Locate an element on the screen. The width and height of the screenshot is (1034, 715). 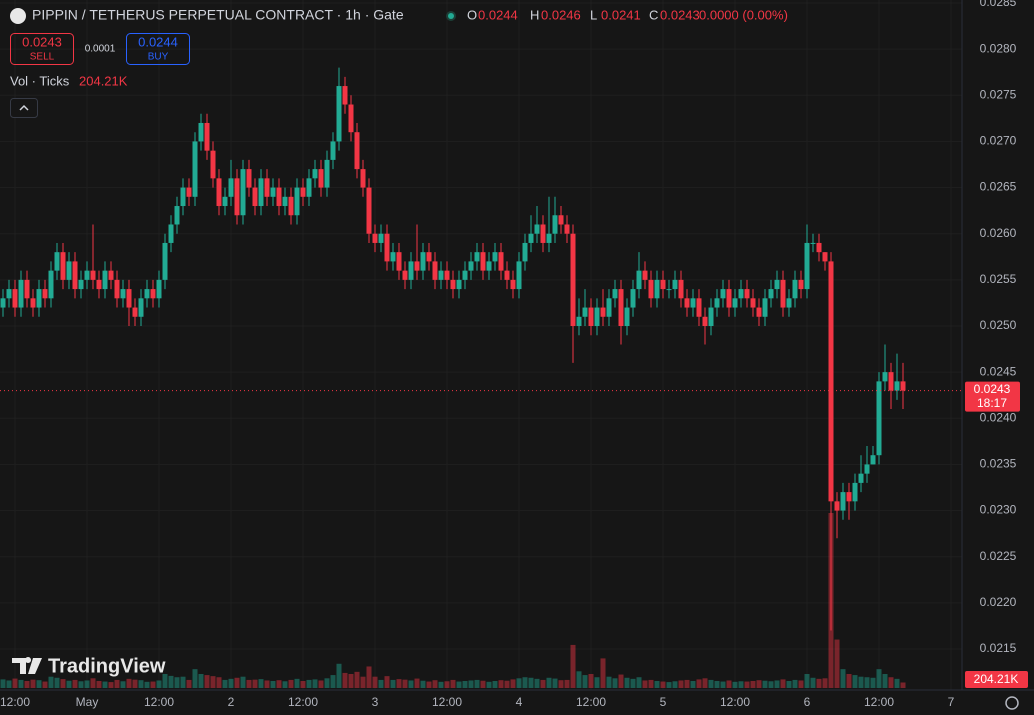
sell-price: 0.0243 is located at coordinates (42, 41).